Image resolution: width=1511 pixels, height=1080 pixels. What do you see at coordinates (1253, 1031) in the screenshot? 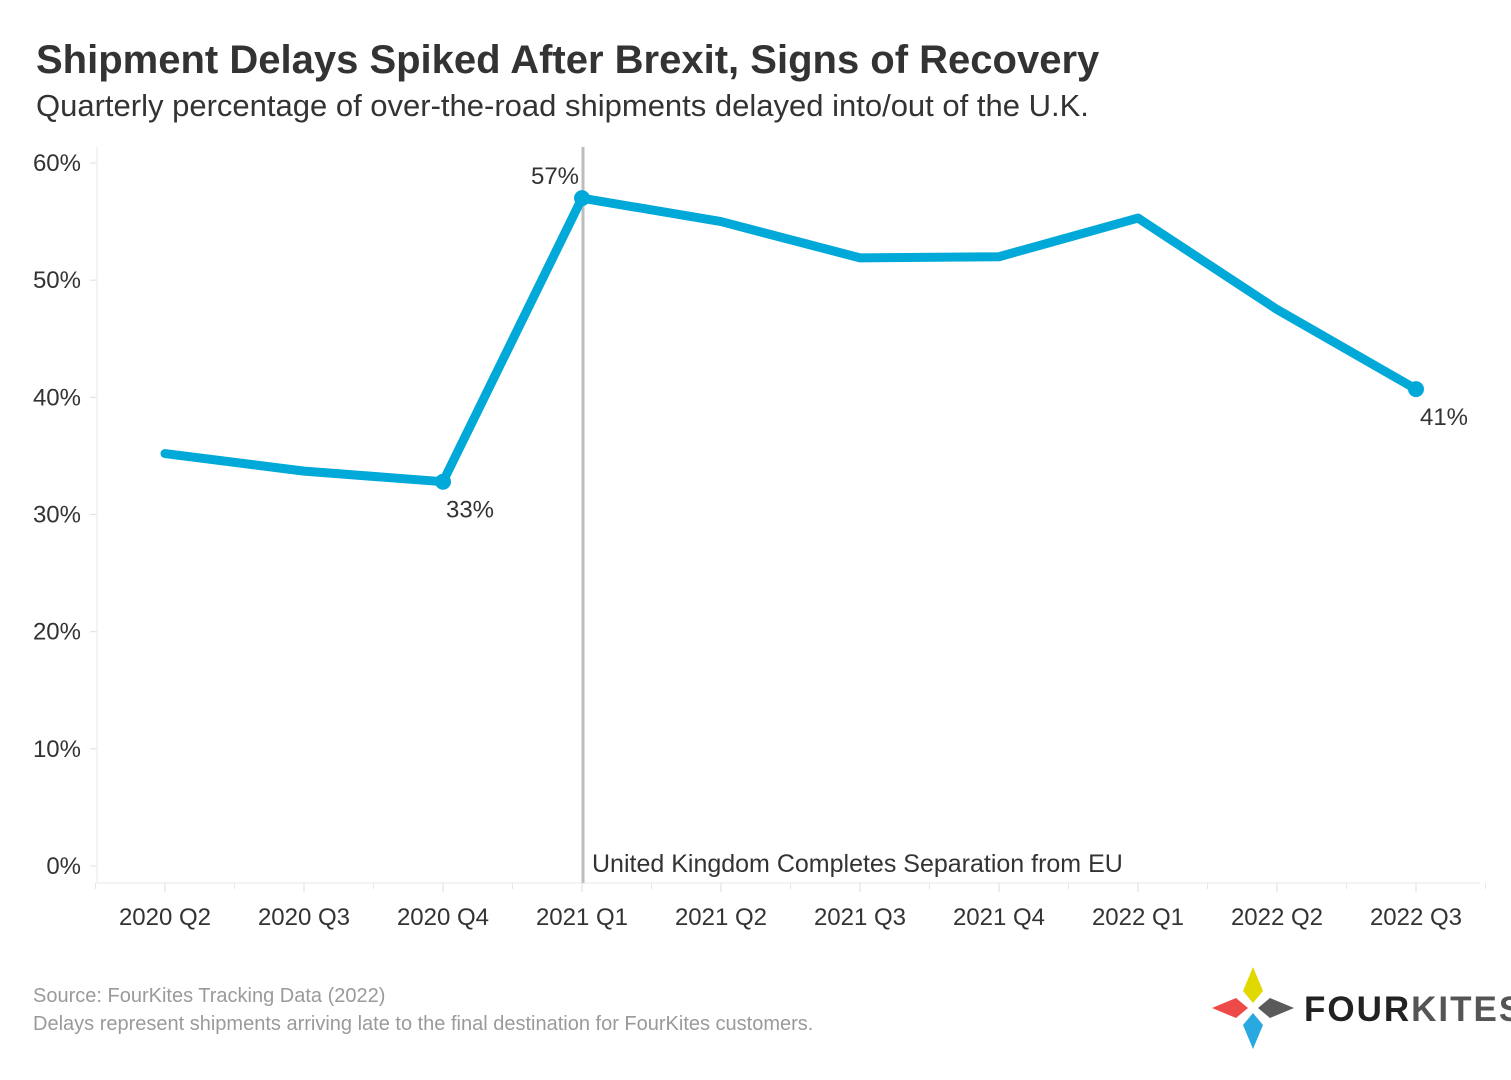
I see `logo-kite-bottom` at bounding box center [1253, 1031].